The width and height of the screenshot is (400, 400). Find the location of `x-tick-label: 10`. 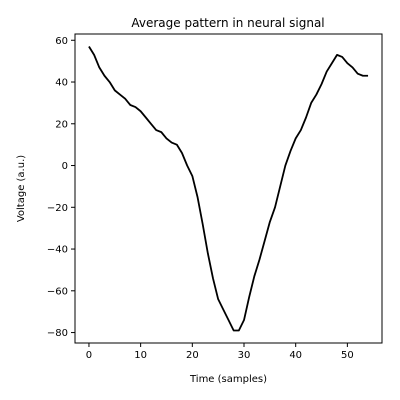

x-tick-label: 10 is located at coordinates (140, 355).